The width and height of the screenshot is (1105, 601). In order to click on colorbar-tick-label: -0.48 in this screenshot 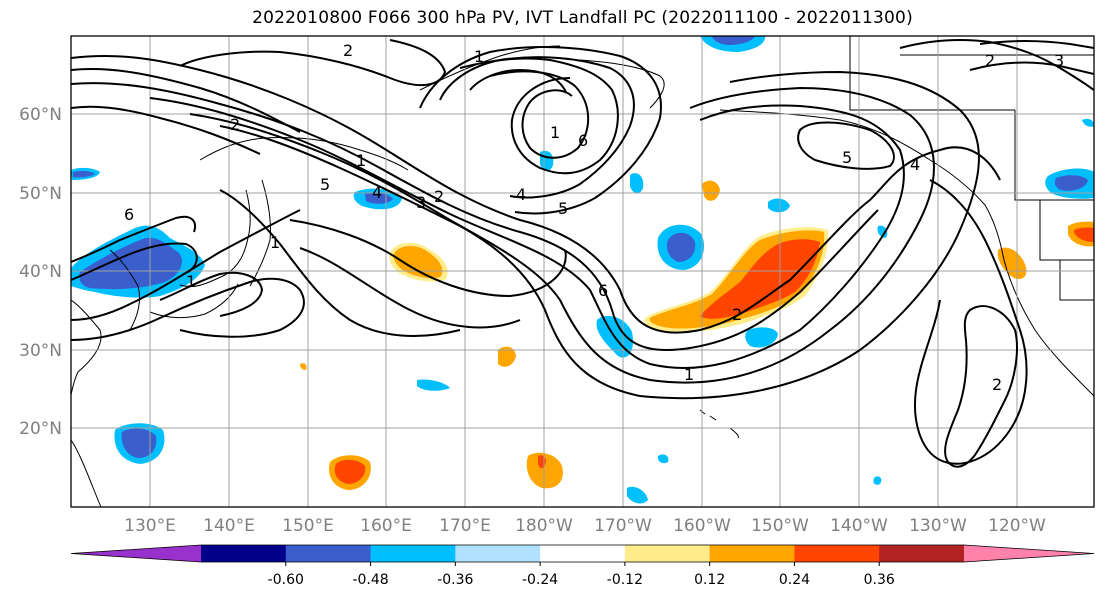, I will do `click(370, 580)`.